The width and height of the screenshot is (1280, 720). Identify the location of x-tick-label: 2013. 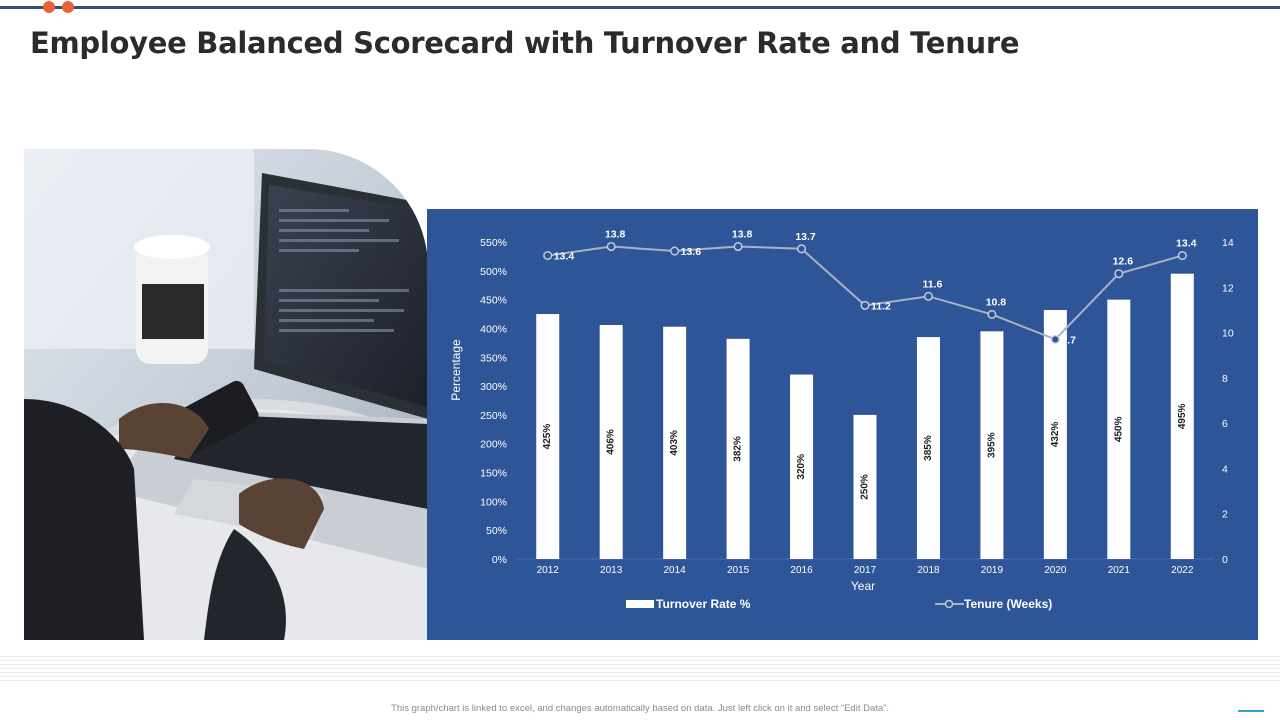
(611, 570).